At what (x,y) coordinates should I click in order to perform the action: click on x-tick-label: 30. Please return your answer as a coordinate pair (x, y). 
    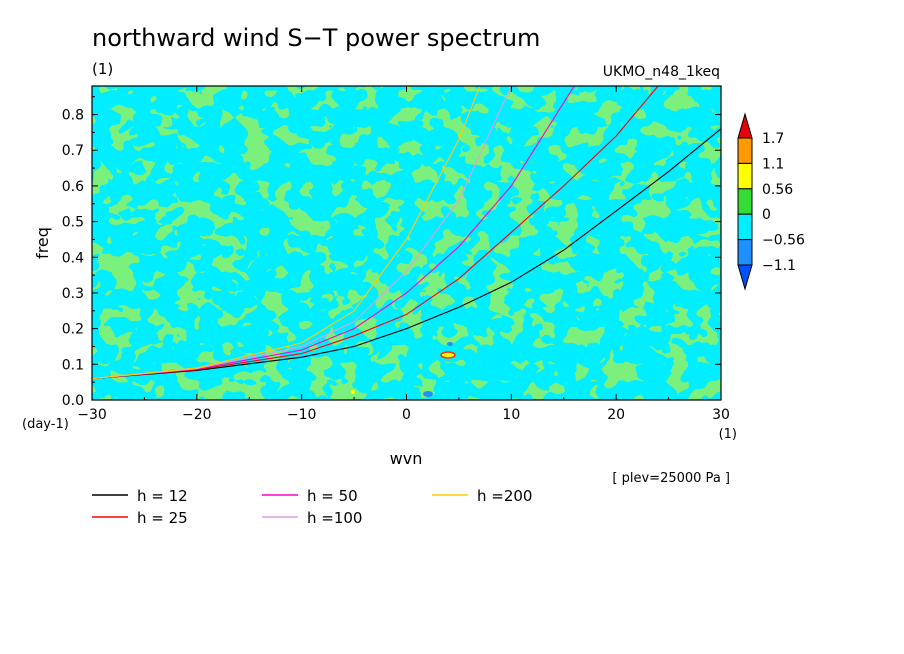
    Looking at the image, I should click on (721, 415).